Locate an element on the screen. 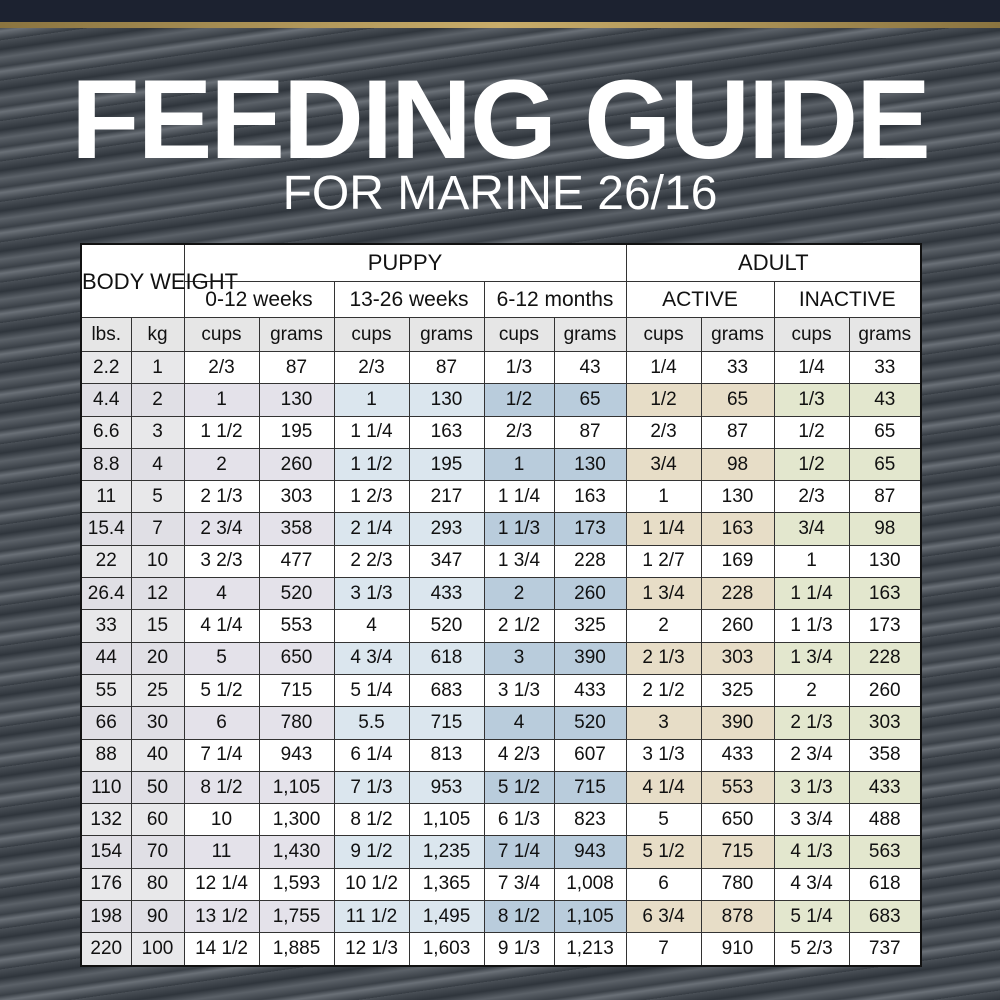 The height and width of the screenshot is (1000, 1000). table-cell: 4 3/4 is located at coordinates (811, 884).